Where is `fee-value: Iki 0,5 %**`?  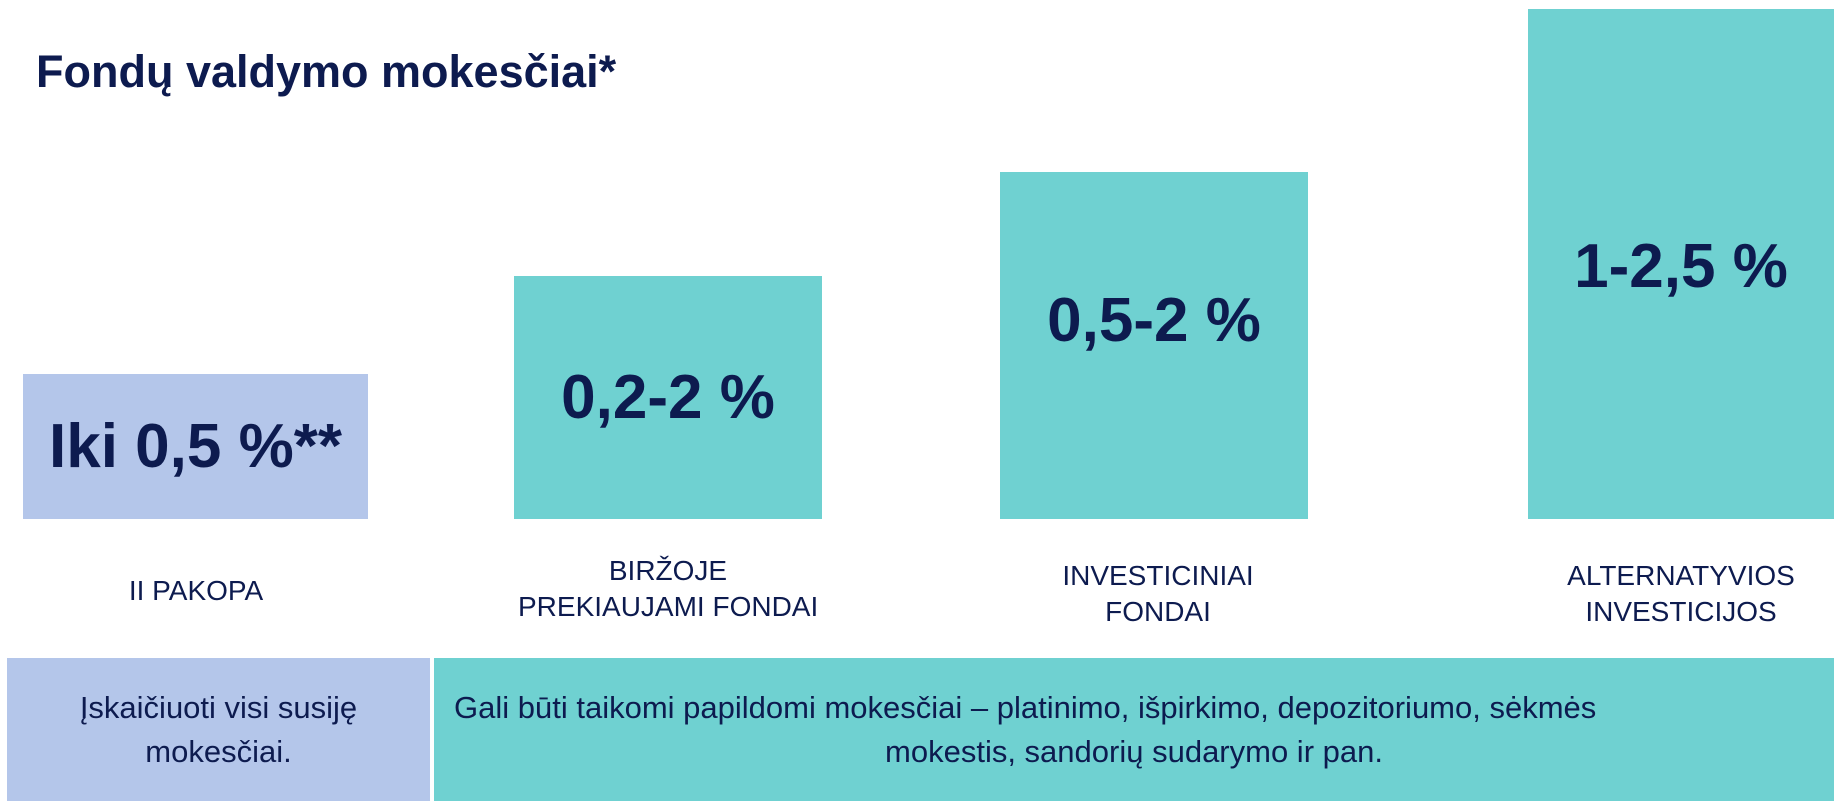 fee-value: Iki 0,5 %** is located at coordinates (195, 446).